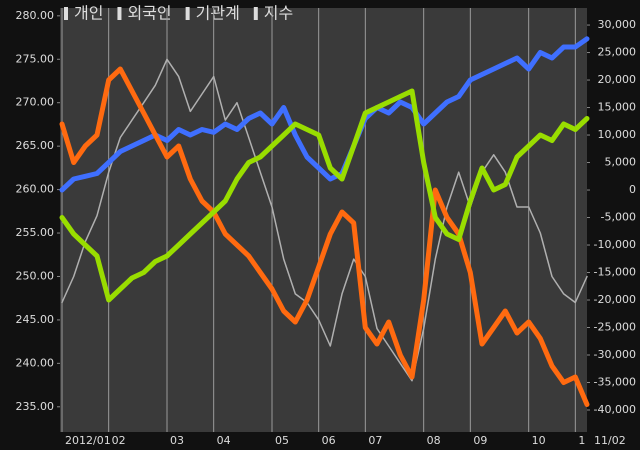 Image resolution: width=640 pixels, height=450 pixels. Describe the element at coordinates (617, 107) in the screenshot. I see `y2-tick-label: 15,000` at that location.